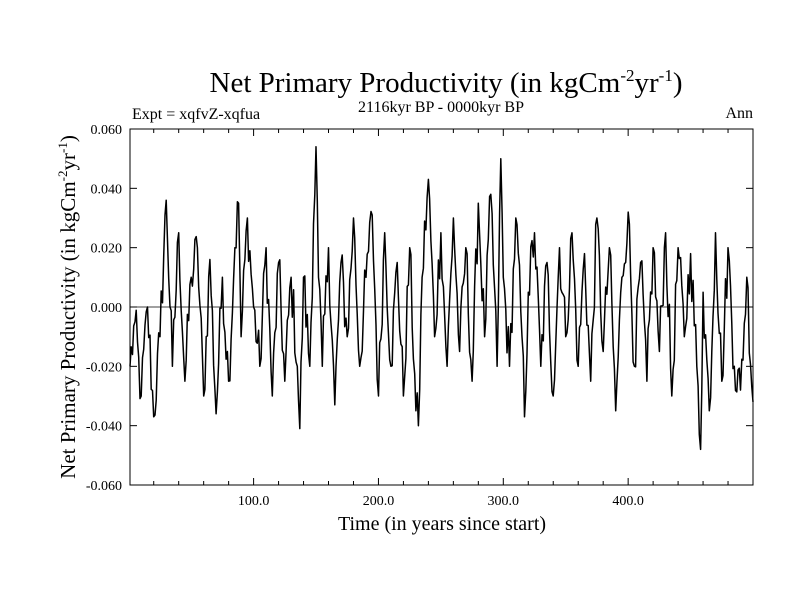 This screenshot has width=800, height=600. I want to click on y-tick-label: 0.040, so click(107, 189).